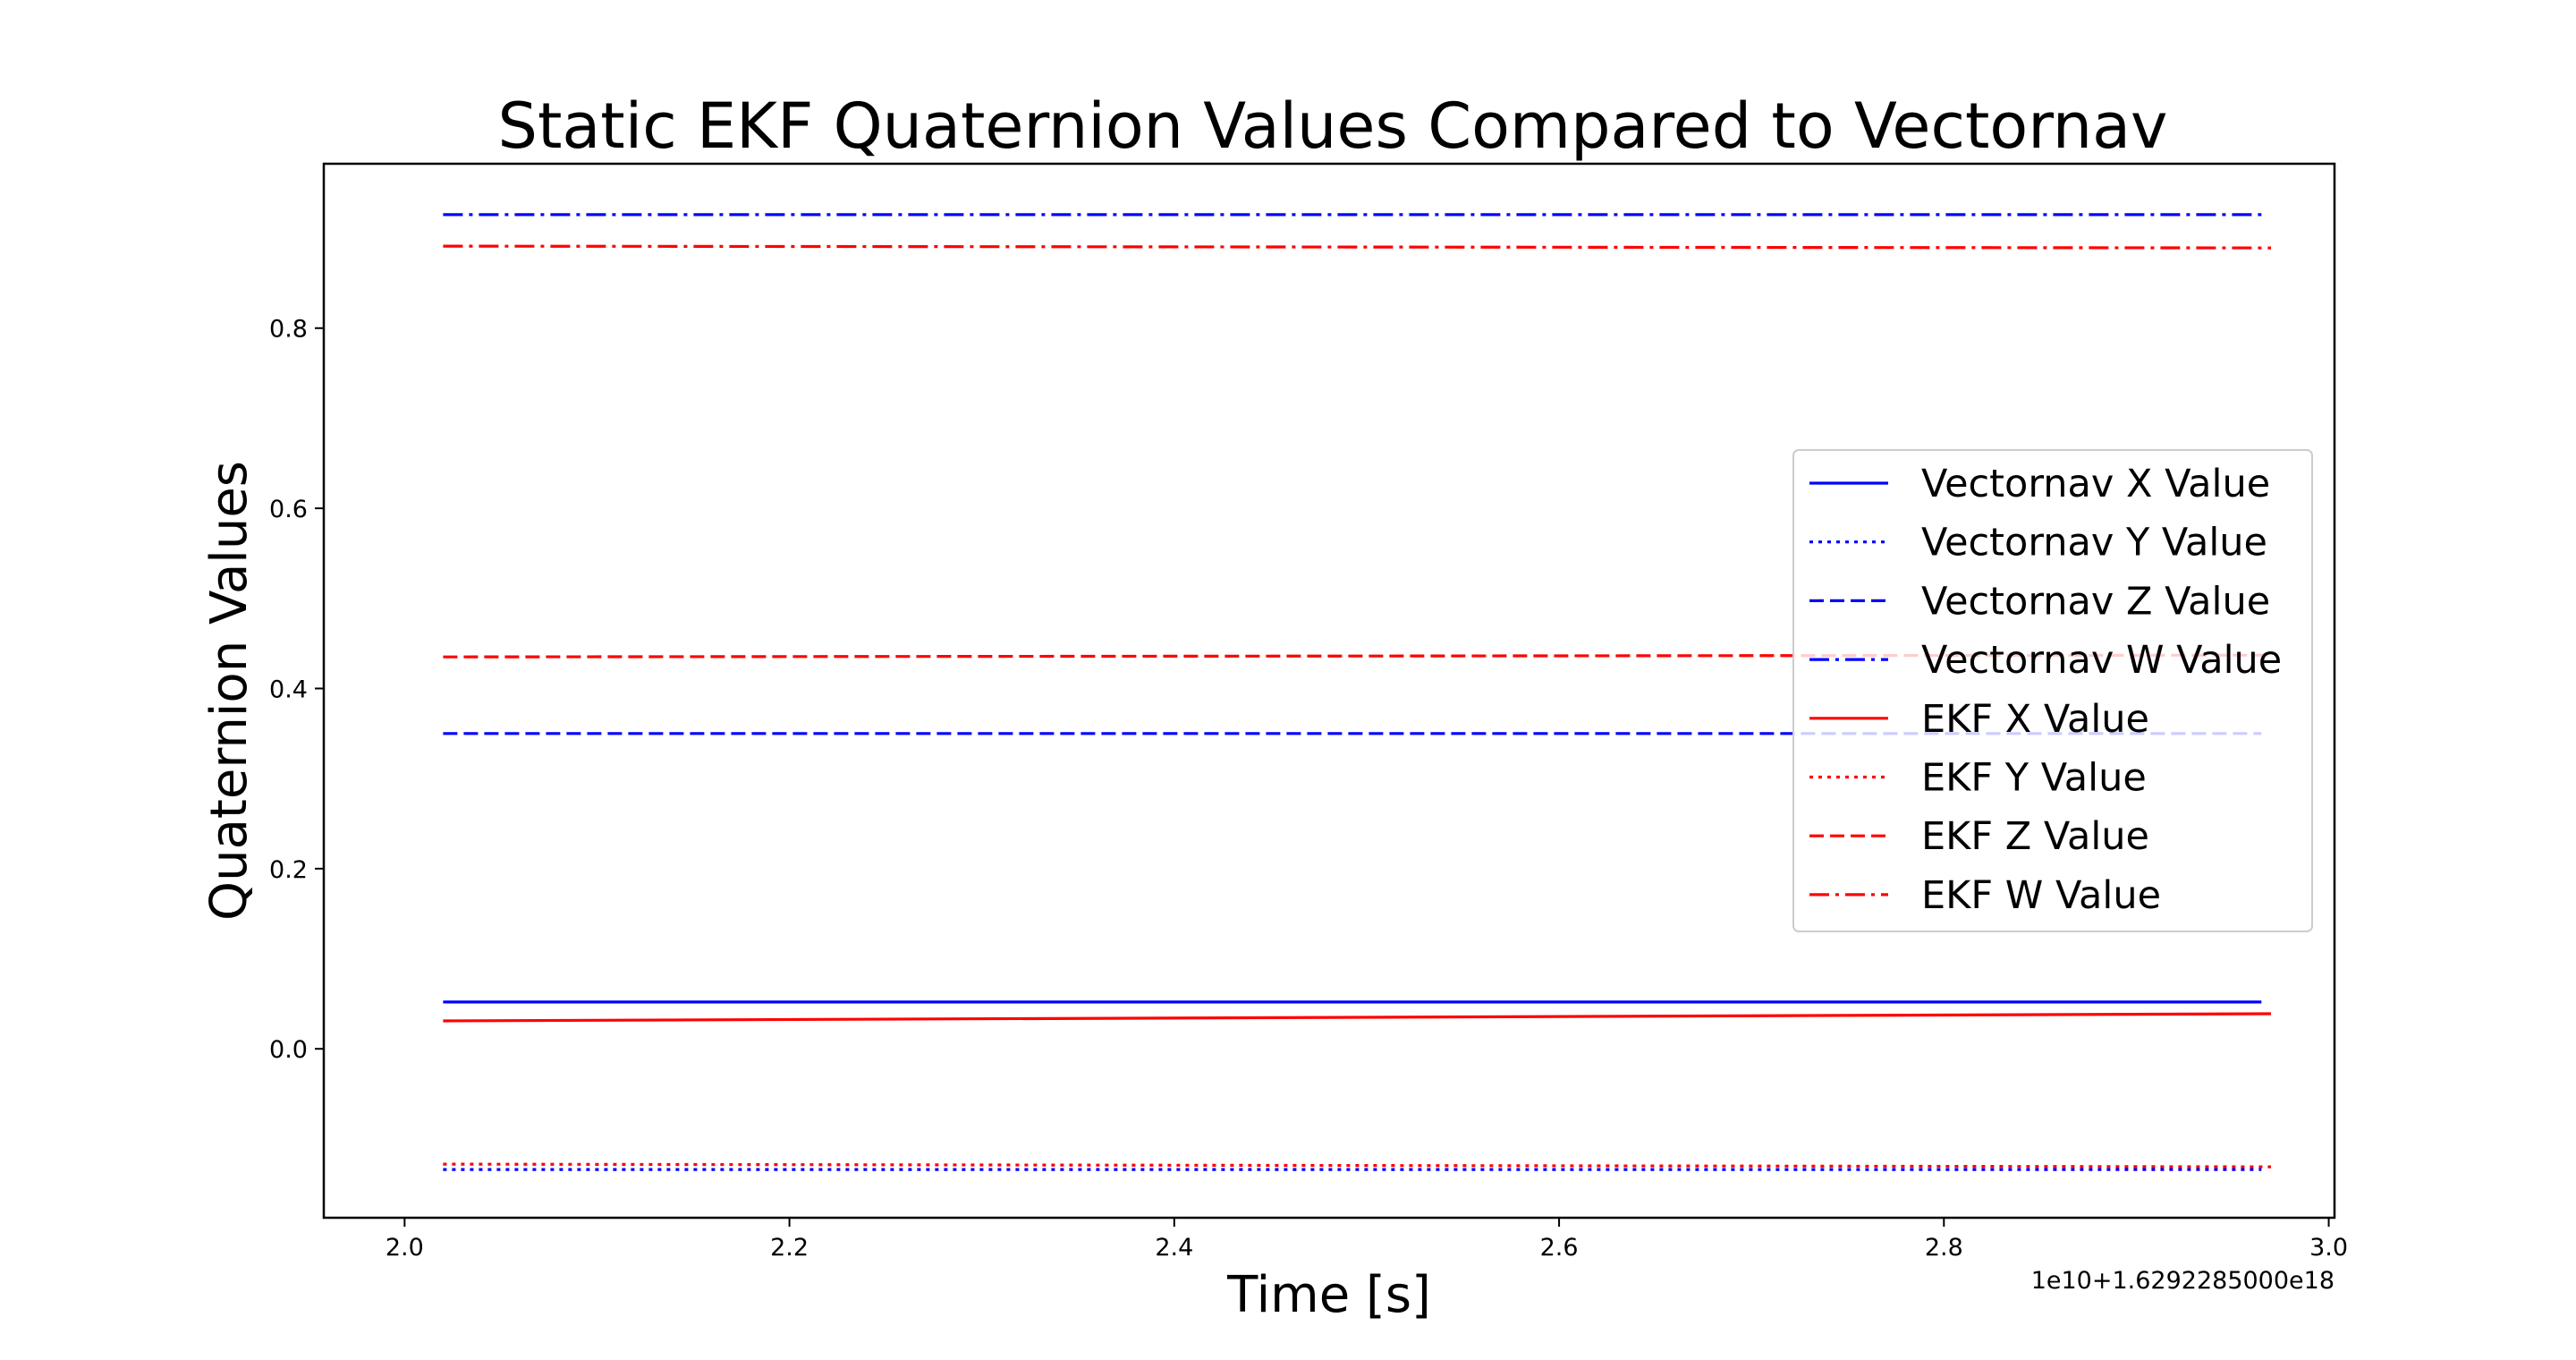 This screenshot has height=1360, width=2576. I want to click on y-tick-label-3: 0.6, so click(288, 510).